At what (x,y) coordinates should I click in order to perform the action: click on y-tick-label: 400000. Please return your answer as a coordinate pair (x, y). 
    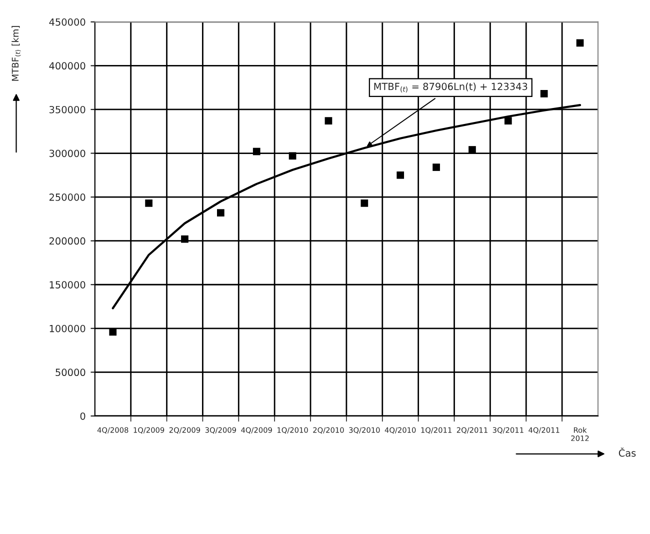
    Looking at the image, I should click on (67, 66).